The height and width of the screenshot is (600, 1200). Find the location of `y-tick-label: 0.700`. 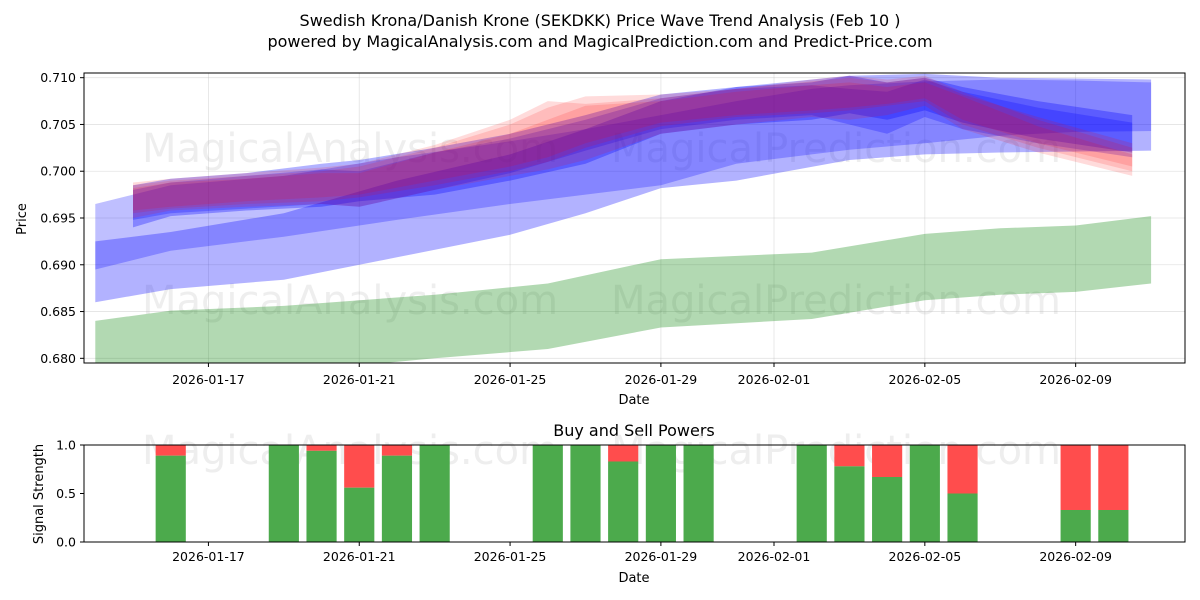

y-tick-label: 0.700 is located at coordinates (58, 171).